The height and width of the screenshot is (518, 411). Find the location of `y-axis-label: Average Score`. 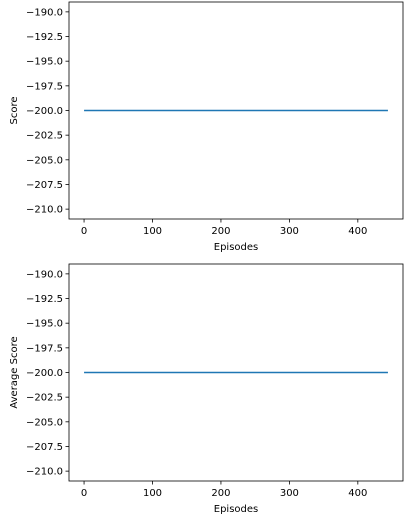

y-axis-label: Average Score is located at coordinates (14, 372).